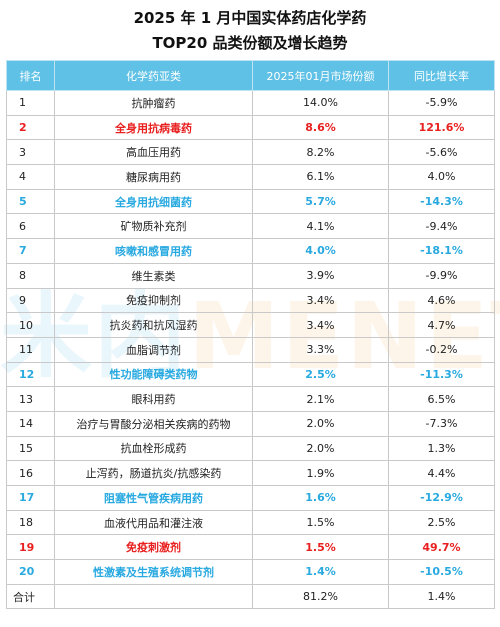  I want to click on share-cell: 4.0%, so click(320, 251).